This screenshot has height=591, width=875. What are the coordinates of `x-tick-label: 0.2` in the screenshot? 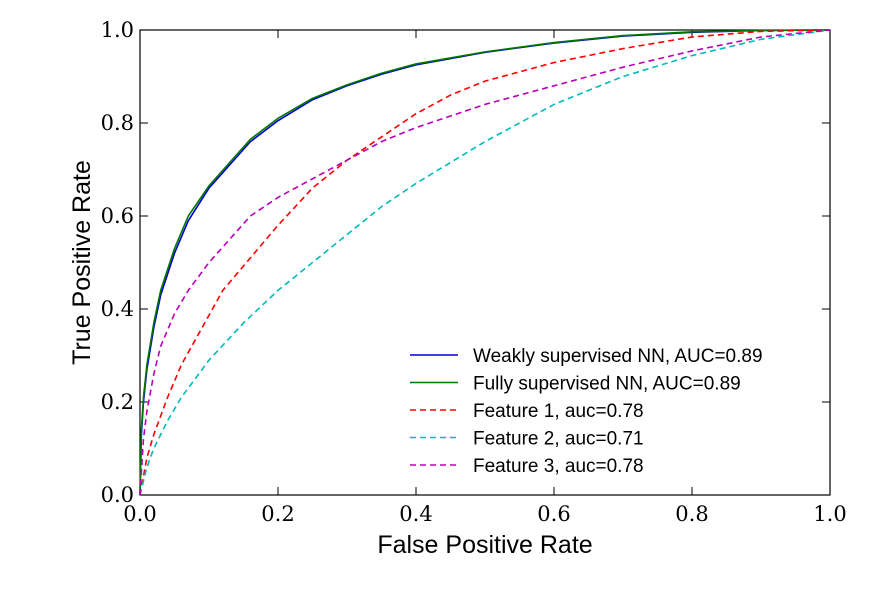 It's located at (277, 514).